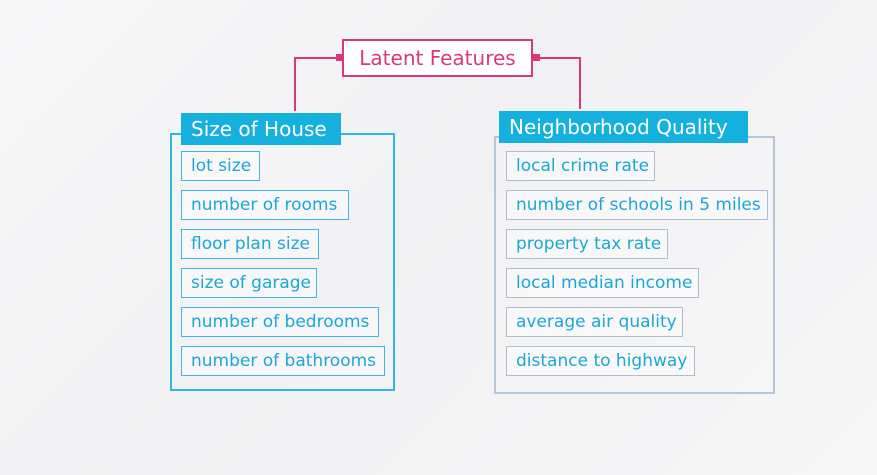 This screenshot has height=475, width=877. Describe the element at coordinates (637, 205) in the screenshot. I see `feature-number-of-schools-in-5-miles: number of schools in 5 miles` at that location.